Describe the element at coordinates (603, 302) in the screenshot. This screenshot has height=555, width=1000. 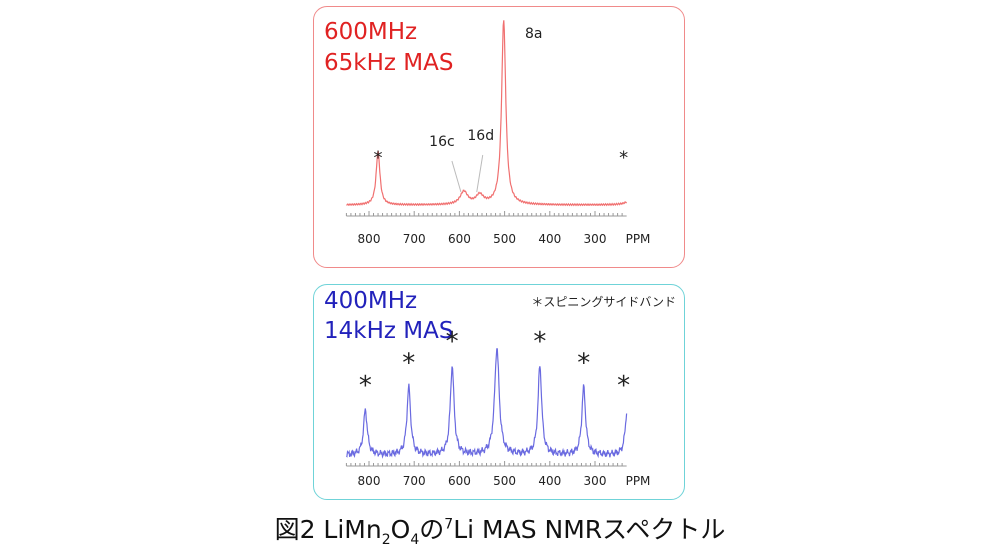
I see `sideband-legend-note: ＊スピニングサイドバンド` at that location.